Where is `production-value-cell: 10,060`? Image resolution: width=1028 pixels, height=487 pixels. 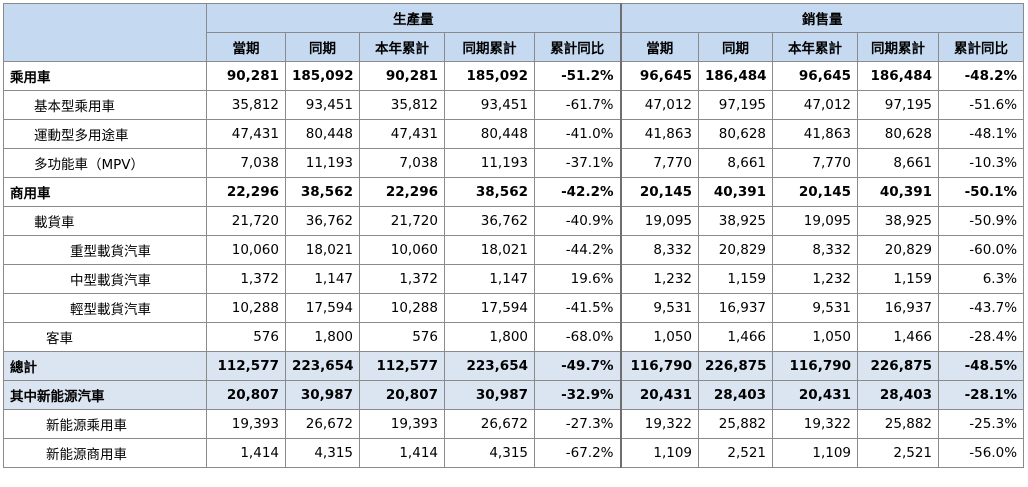
production-value-cell: 10,060 is located at coordinates (246, 250).